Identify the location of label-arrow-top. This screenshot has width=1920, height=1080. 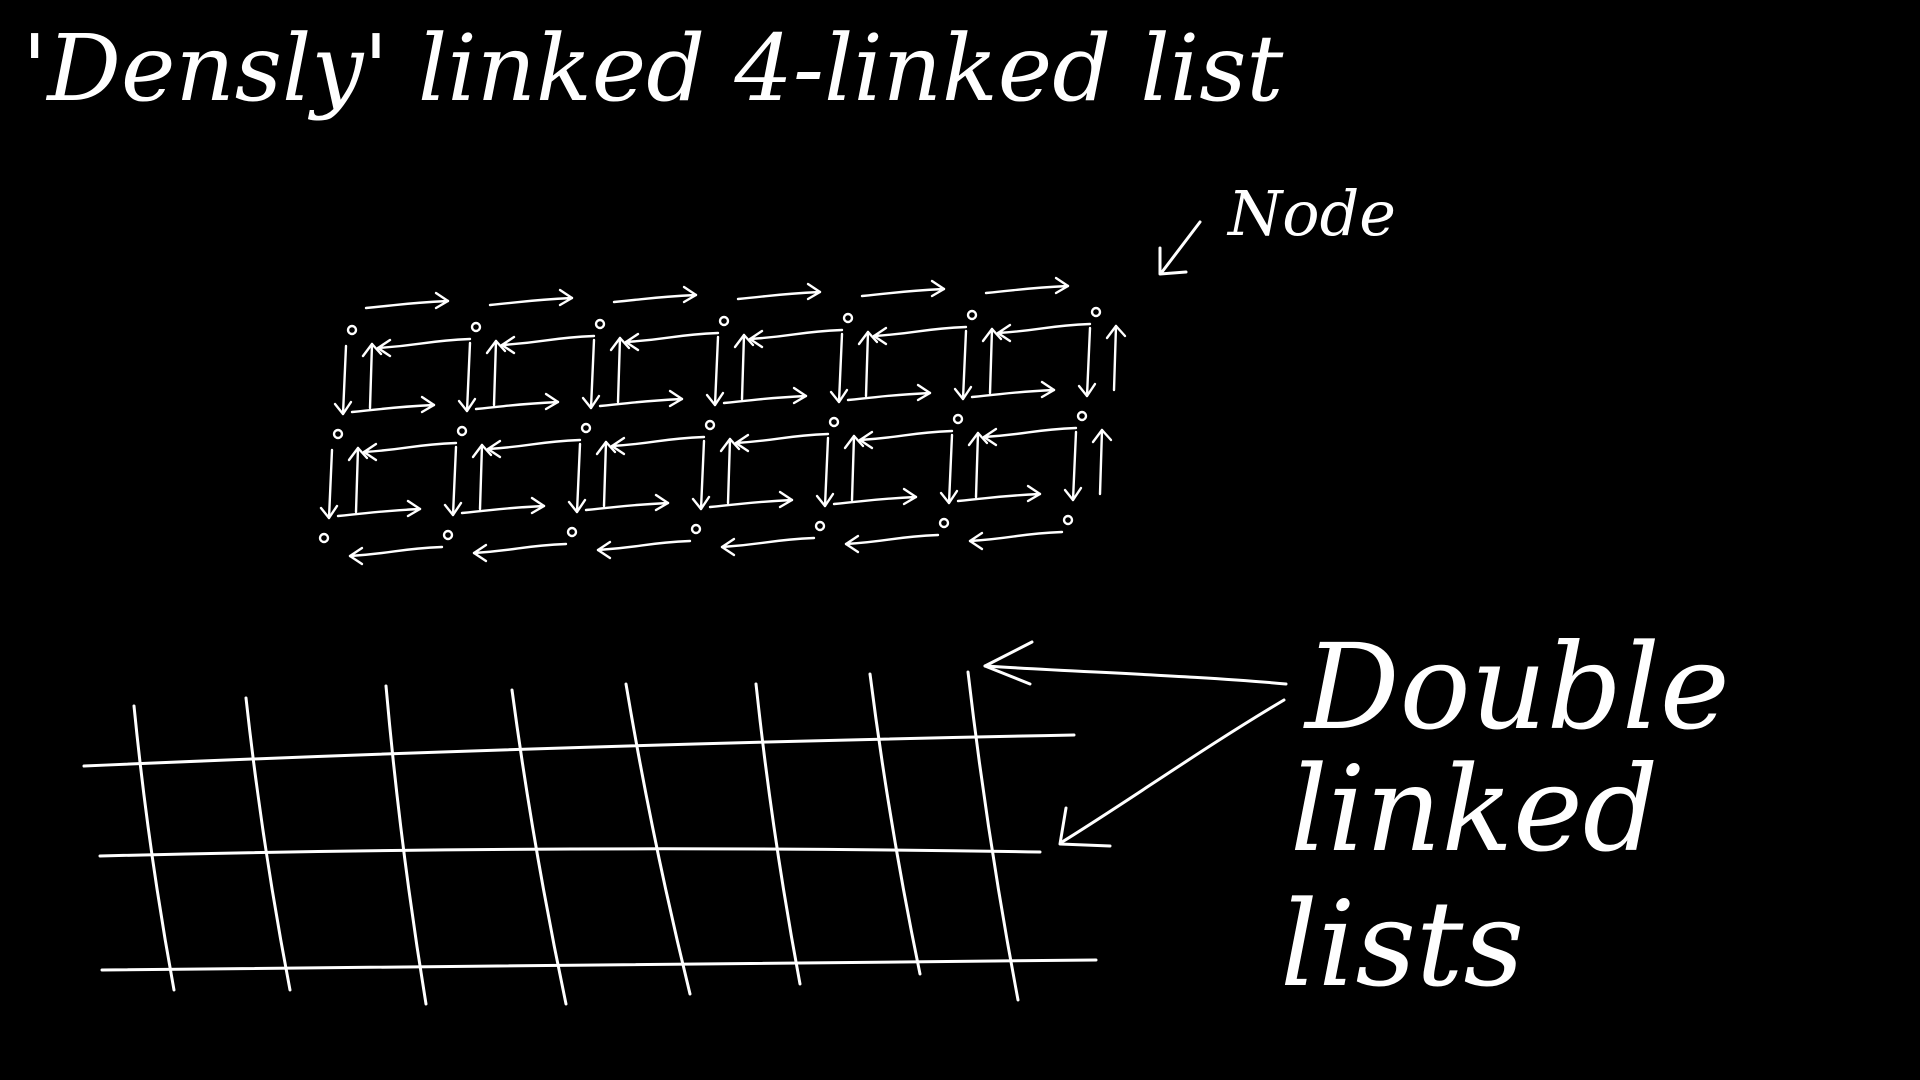
(1135, 663).